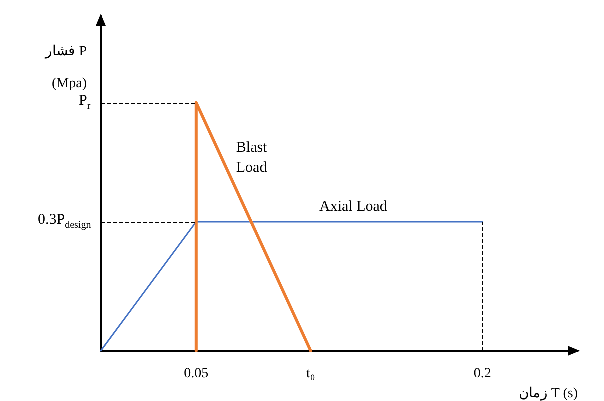 Image resolution: width=604 pixels, height=401 pixels. I want to click on ref-line-label: P$_{r}$, so click(85, 102).